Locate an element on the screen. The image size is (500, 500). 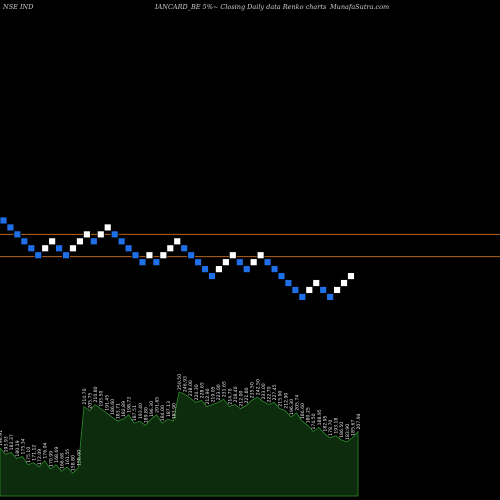
volume-label: 183.71 is located at coordinates (118, 411).